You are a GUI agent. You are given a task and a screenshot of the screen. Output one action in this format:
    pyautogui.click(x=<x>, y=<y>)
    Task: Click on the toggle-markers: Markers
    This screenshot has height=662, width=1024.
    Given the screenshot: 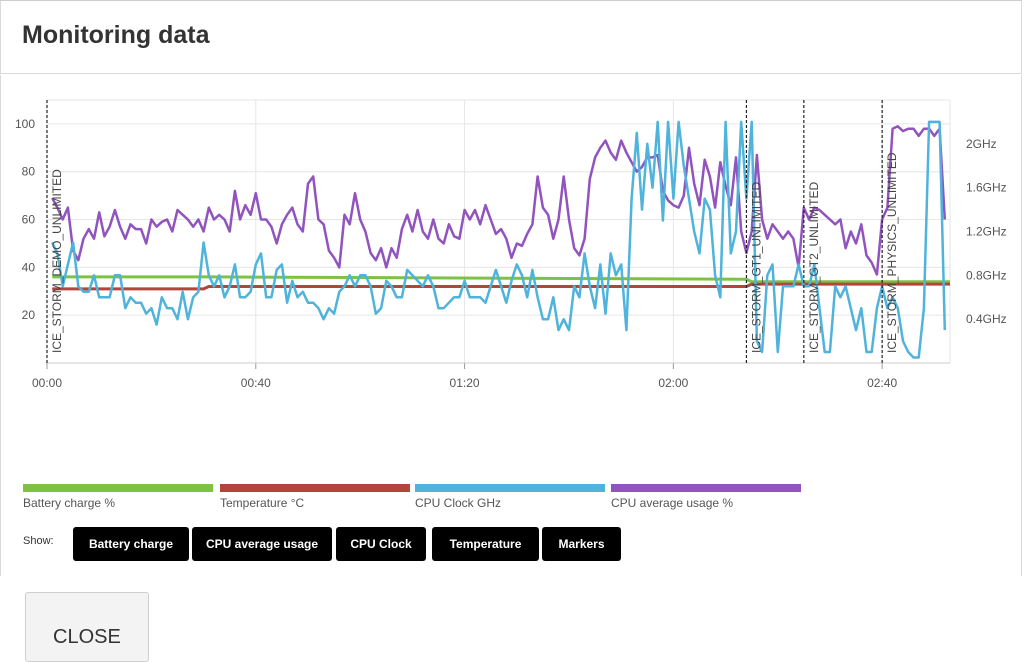 What is the action you would take?
    pyautogui.click(x=581, y=544)
    